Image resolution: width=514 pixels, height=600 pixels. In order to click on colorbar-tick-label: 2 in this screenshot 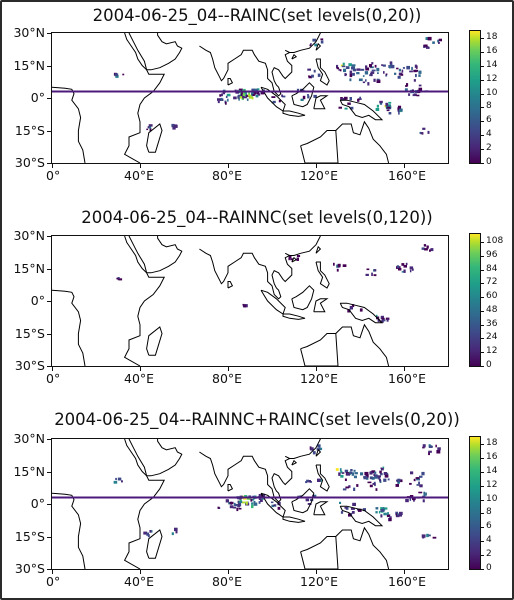, I will do `click(489, 148)`.